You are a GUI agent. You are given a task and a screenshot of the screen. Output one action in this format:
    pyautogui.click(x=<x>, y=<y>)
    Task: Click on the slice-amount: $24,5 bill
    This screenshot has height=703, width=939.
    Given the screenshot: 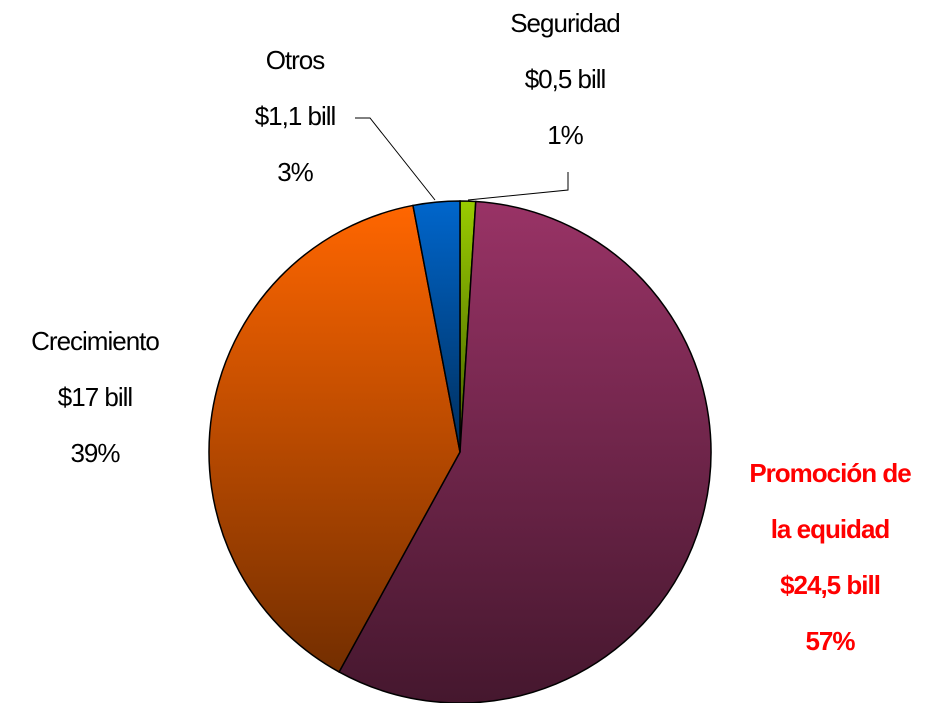 What is the action you would take?
    pyautogui.click(x=830, y=585)
    